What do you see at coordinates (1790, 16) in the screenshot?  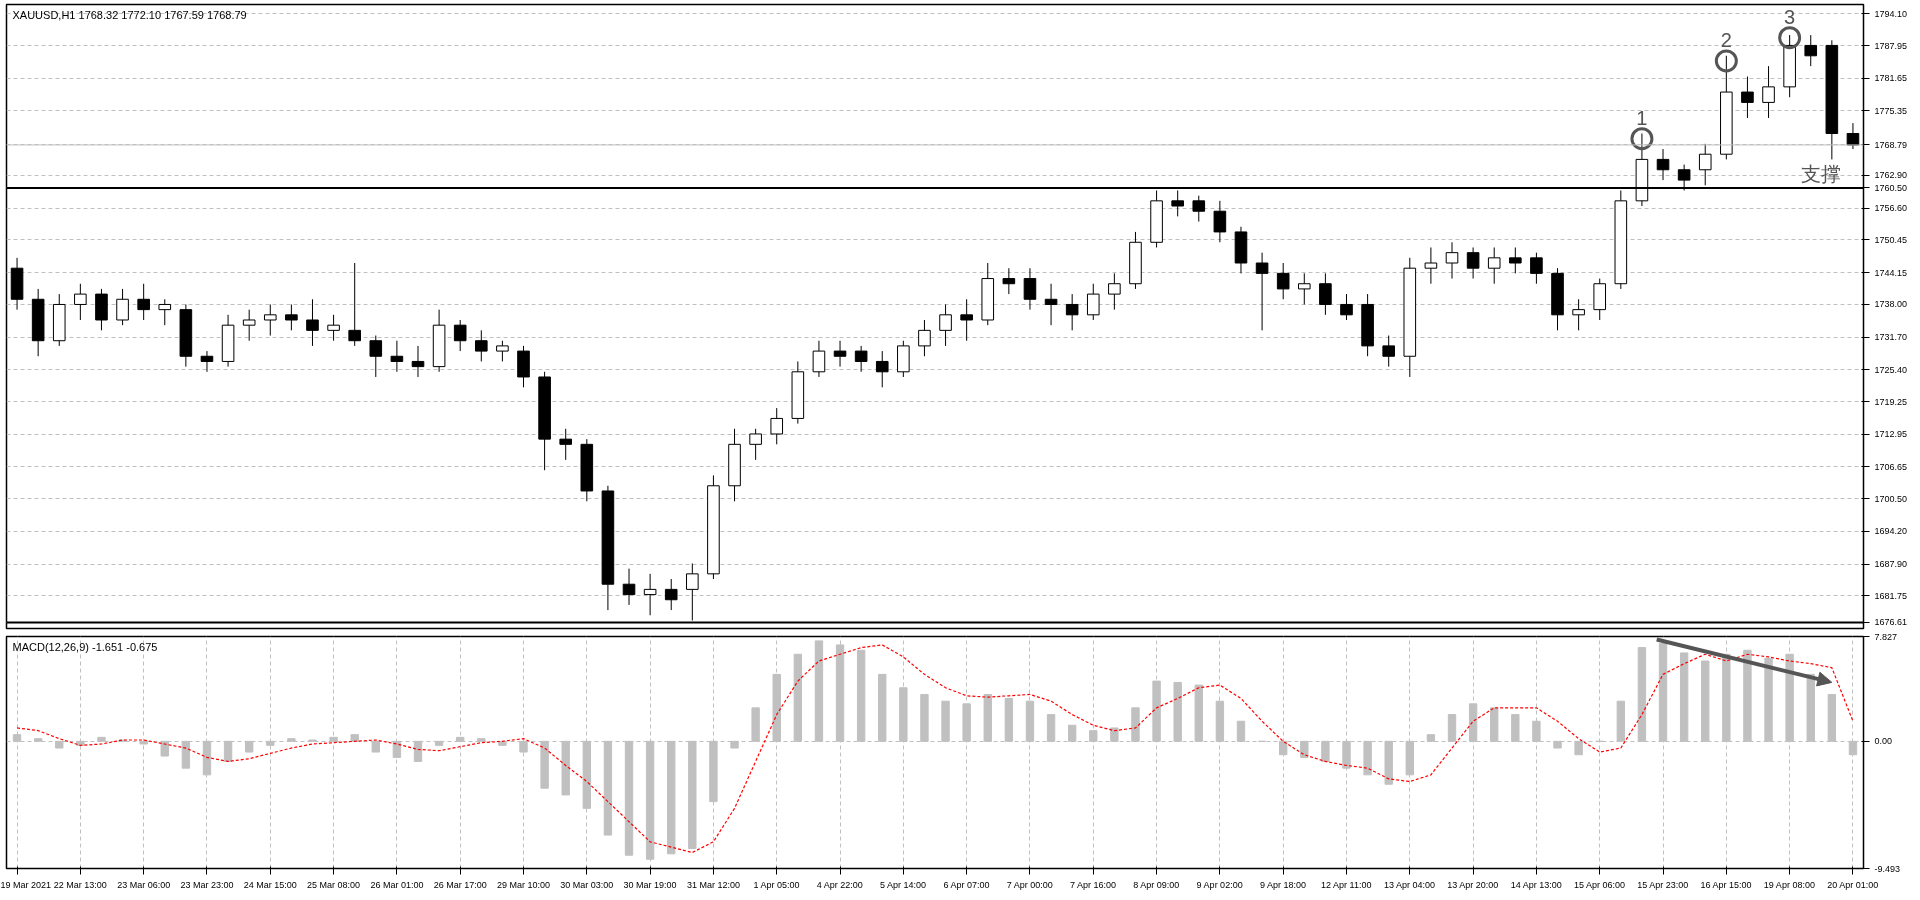 I see `annotation: 3` at bounding box center [1790, 16].